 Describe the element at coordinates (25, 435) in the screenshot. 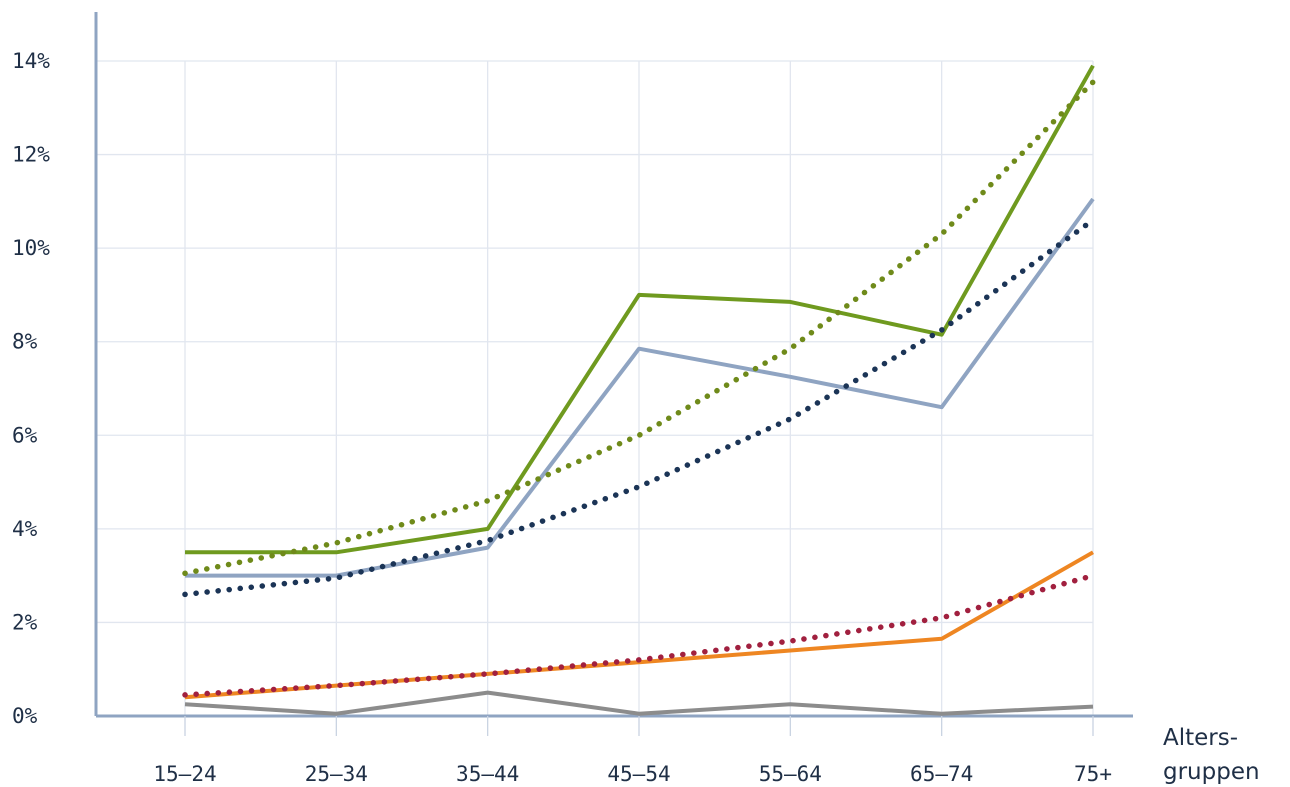

I see `y-tick-label: 6%` at that location.